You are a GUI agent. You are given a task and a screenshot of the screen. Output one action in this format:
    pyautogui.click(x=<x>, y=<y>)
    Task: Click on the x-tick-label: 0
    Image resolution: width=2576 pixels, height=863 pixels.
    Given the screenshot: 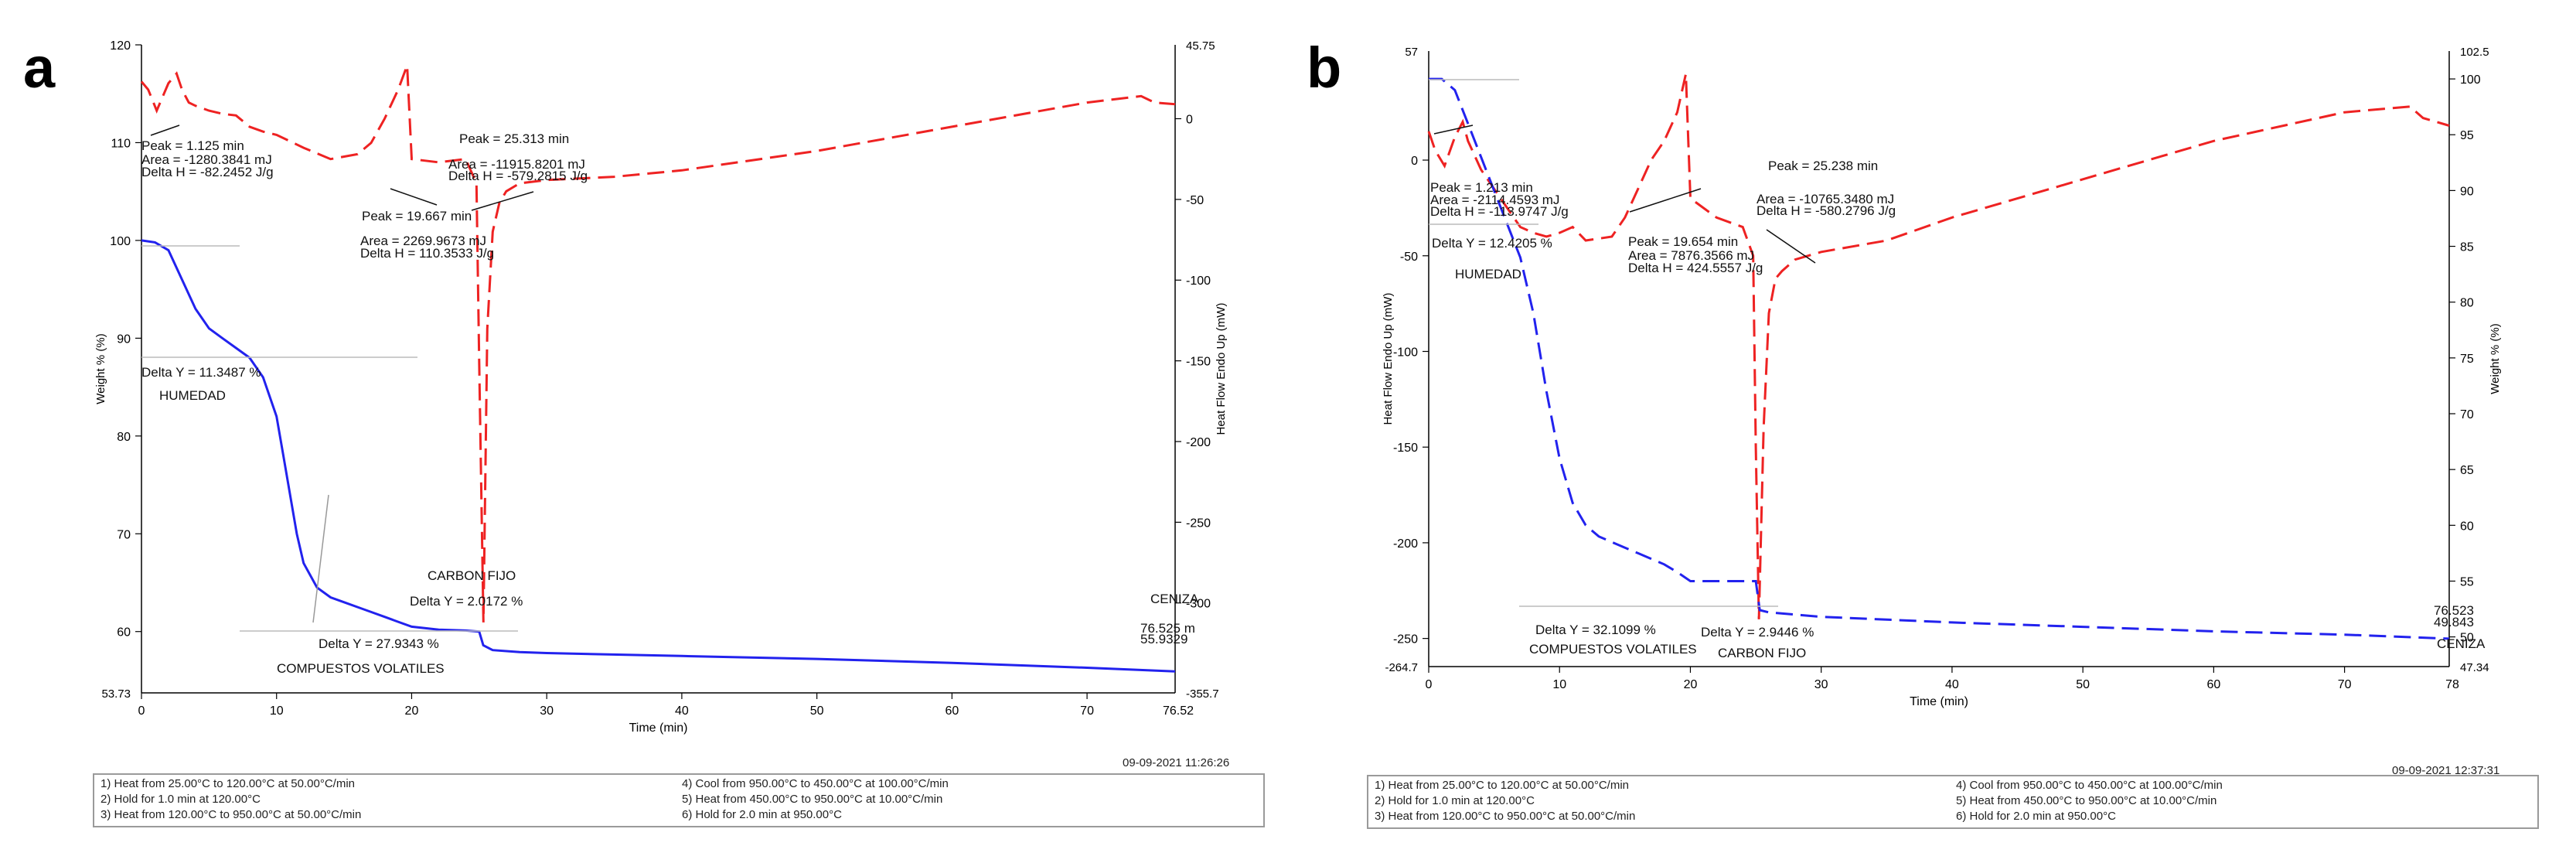 What is the action you would take?
    pyautogui.click(x=141, y=711)
    